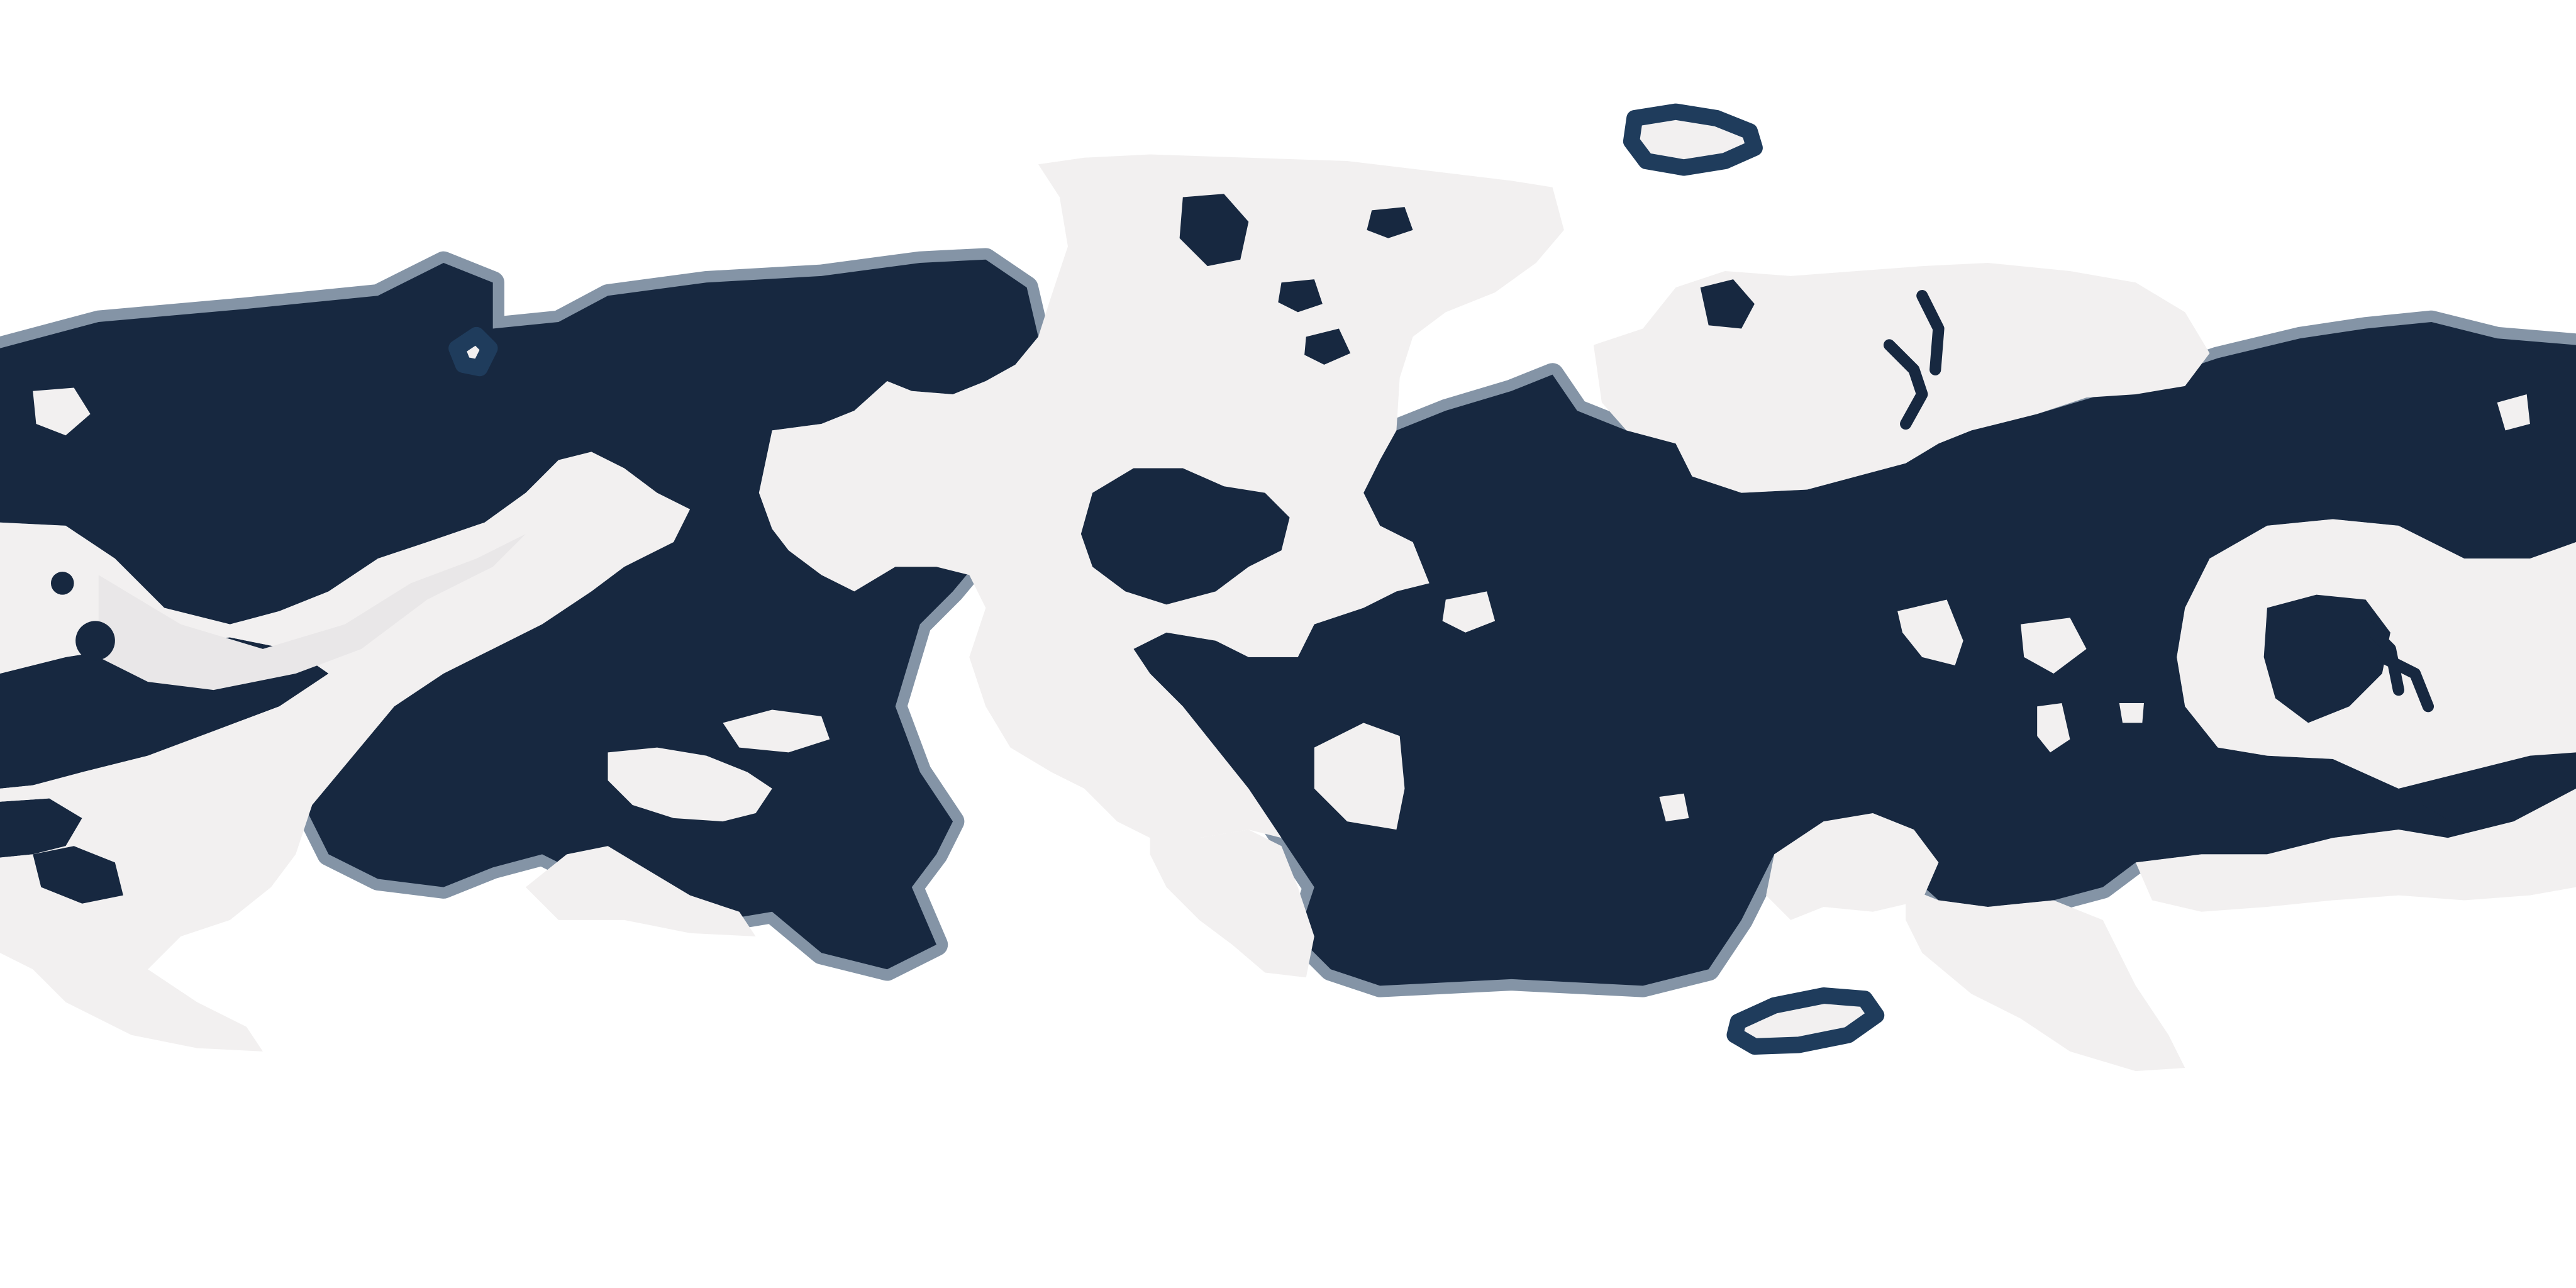 The image size is (2576, 1288). Describe the element at coordinates (473, 351) in the screenshot. I see `island-hook` at that location.